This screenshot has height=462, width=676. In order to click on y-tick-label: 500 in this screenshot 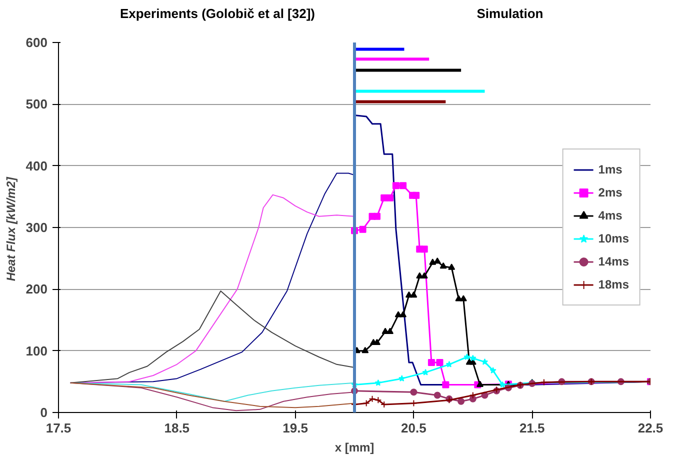, I will do `click(37, 104)`.